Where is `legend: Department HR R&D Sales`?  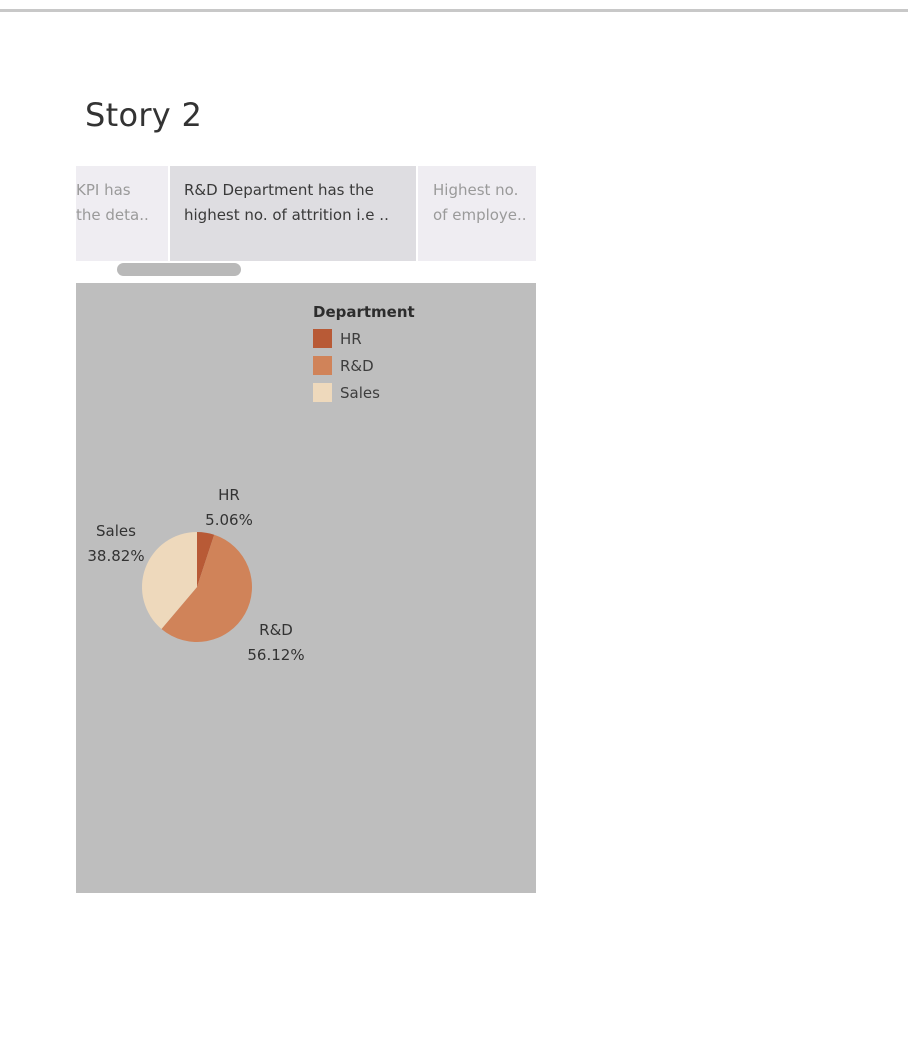 legend: Department HR R&D Sales is located at coordinates (364, 354).